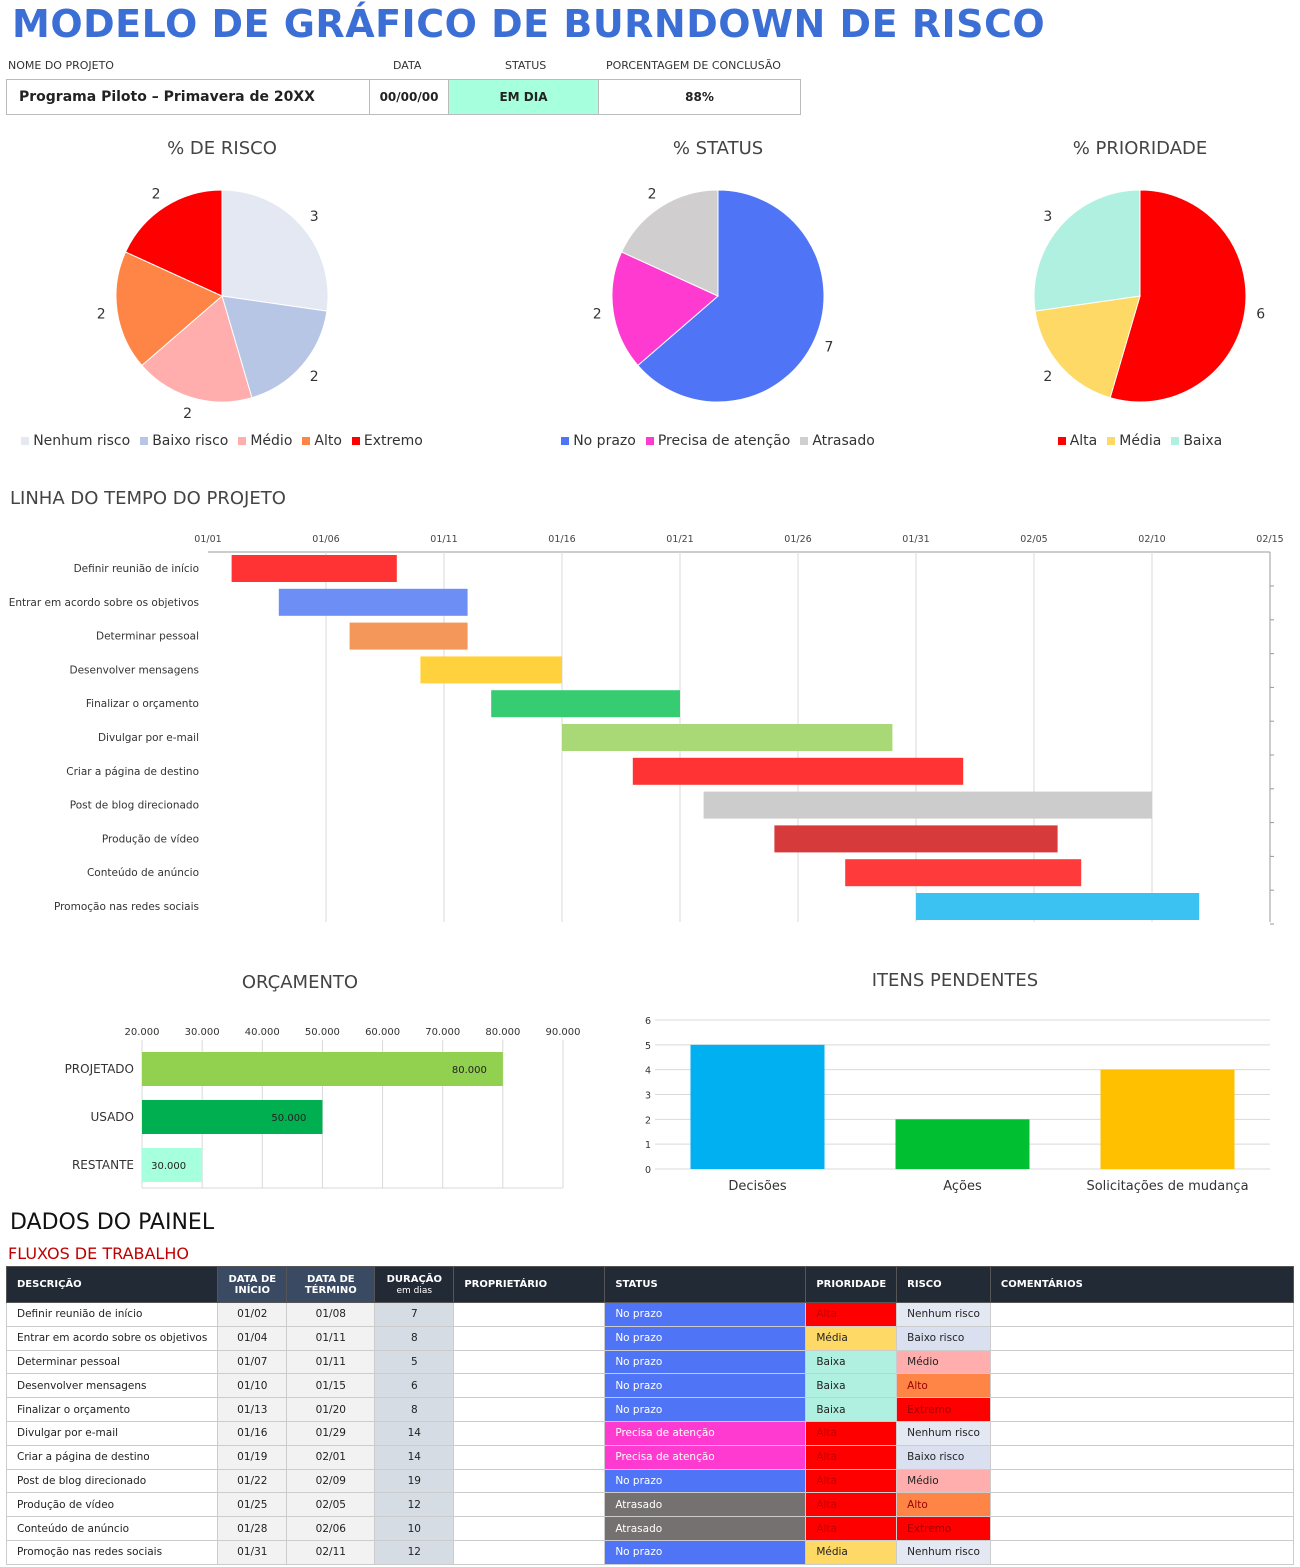  I want to click on pie-chart: 3 2 2 2 2, so click(213, 304).